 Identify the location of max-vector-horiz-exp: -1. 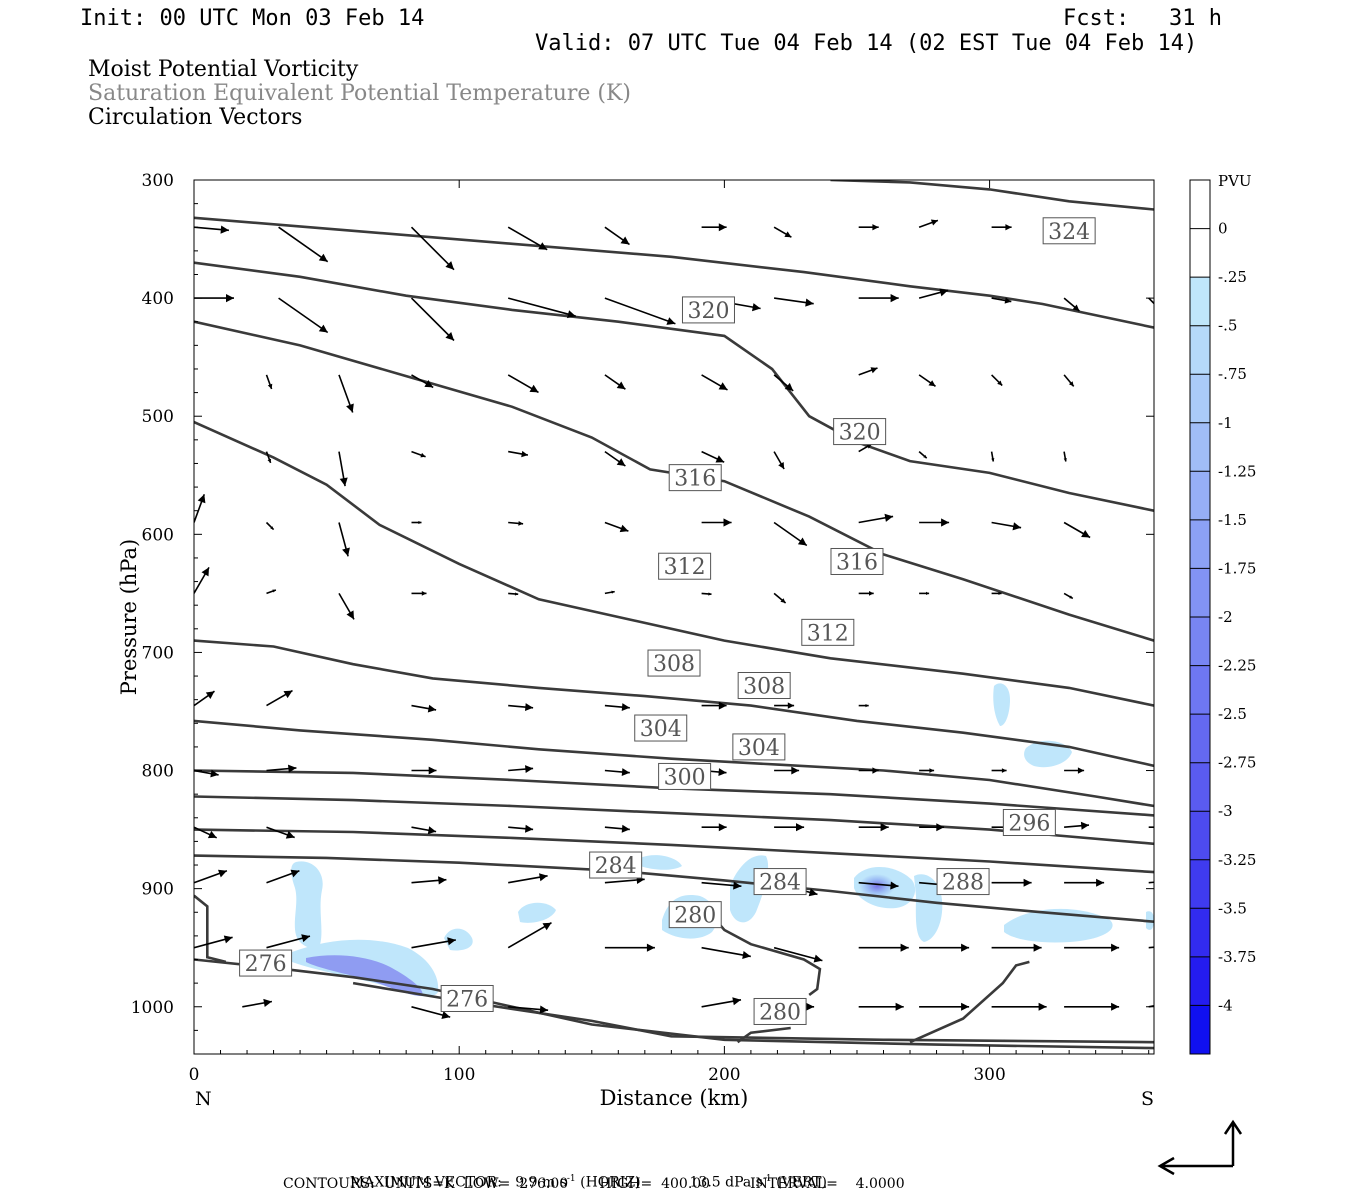
(571, 1179).